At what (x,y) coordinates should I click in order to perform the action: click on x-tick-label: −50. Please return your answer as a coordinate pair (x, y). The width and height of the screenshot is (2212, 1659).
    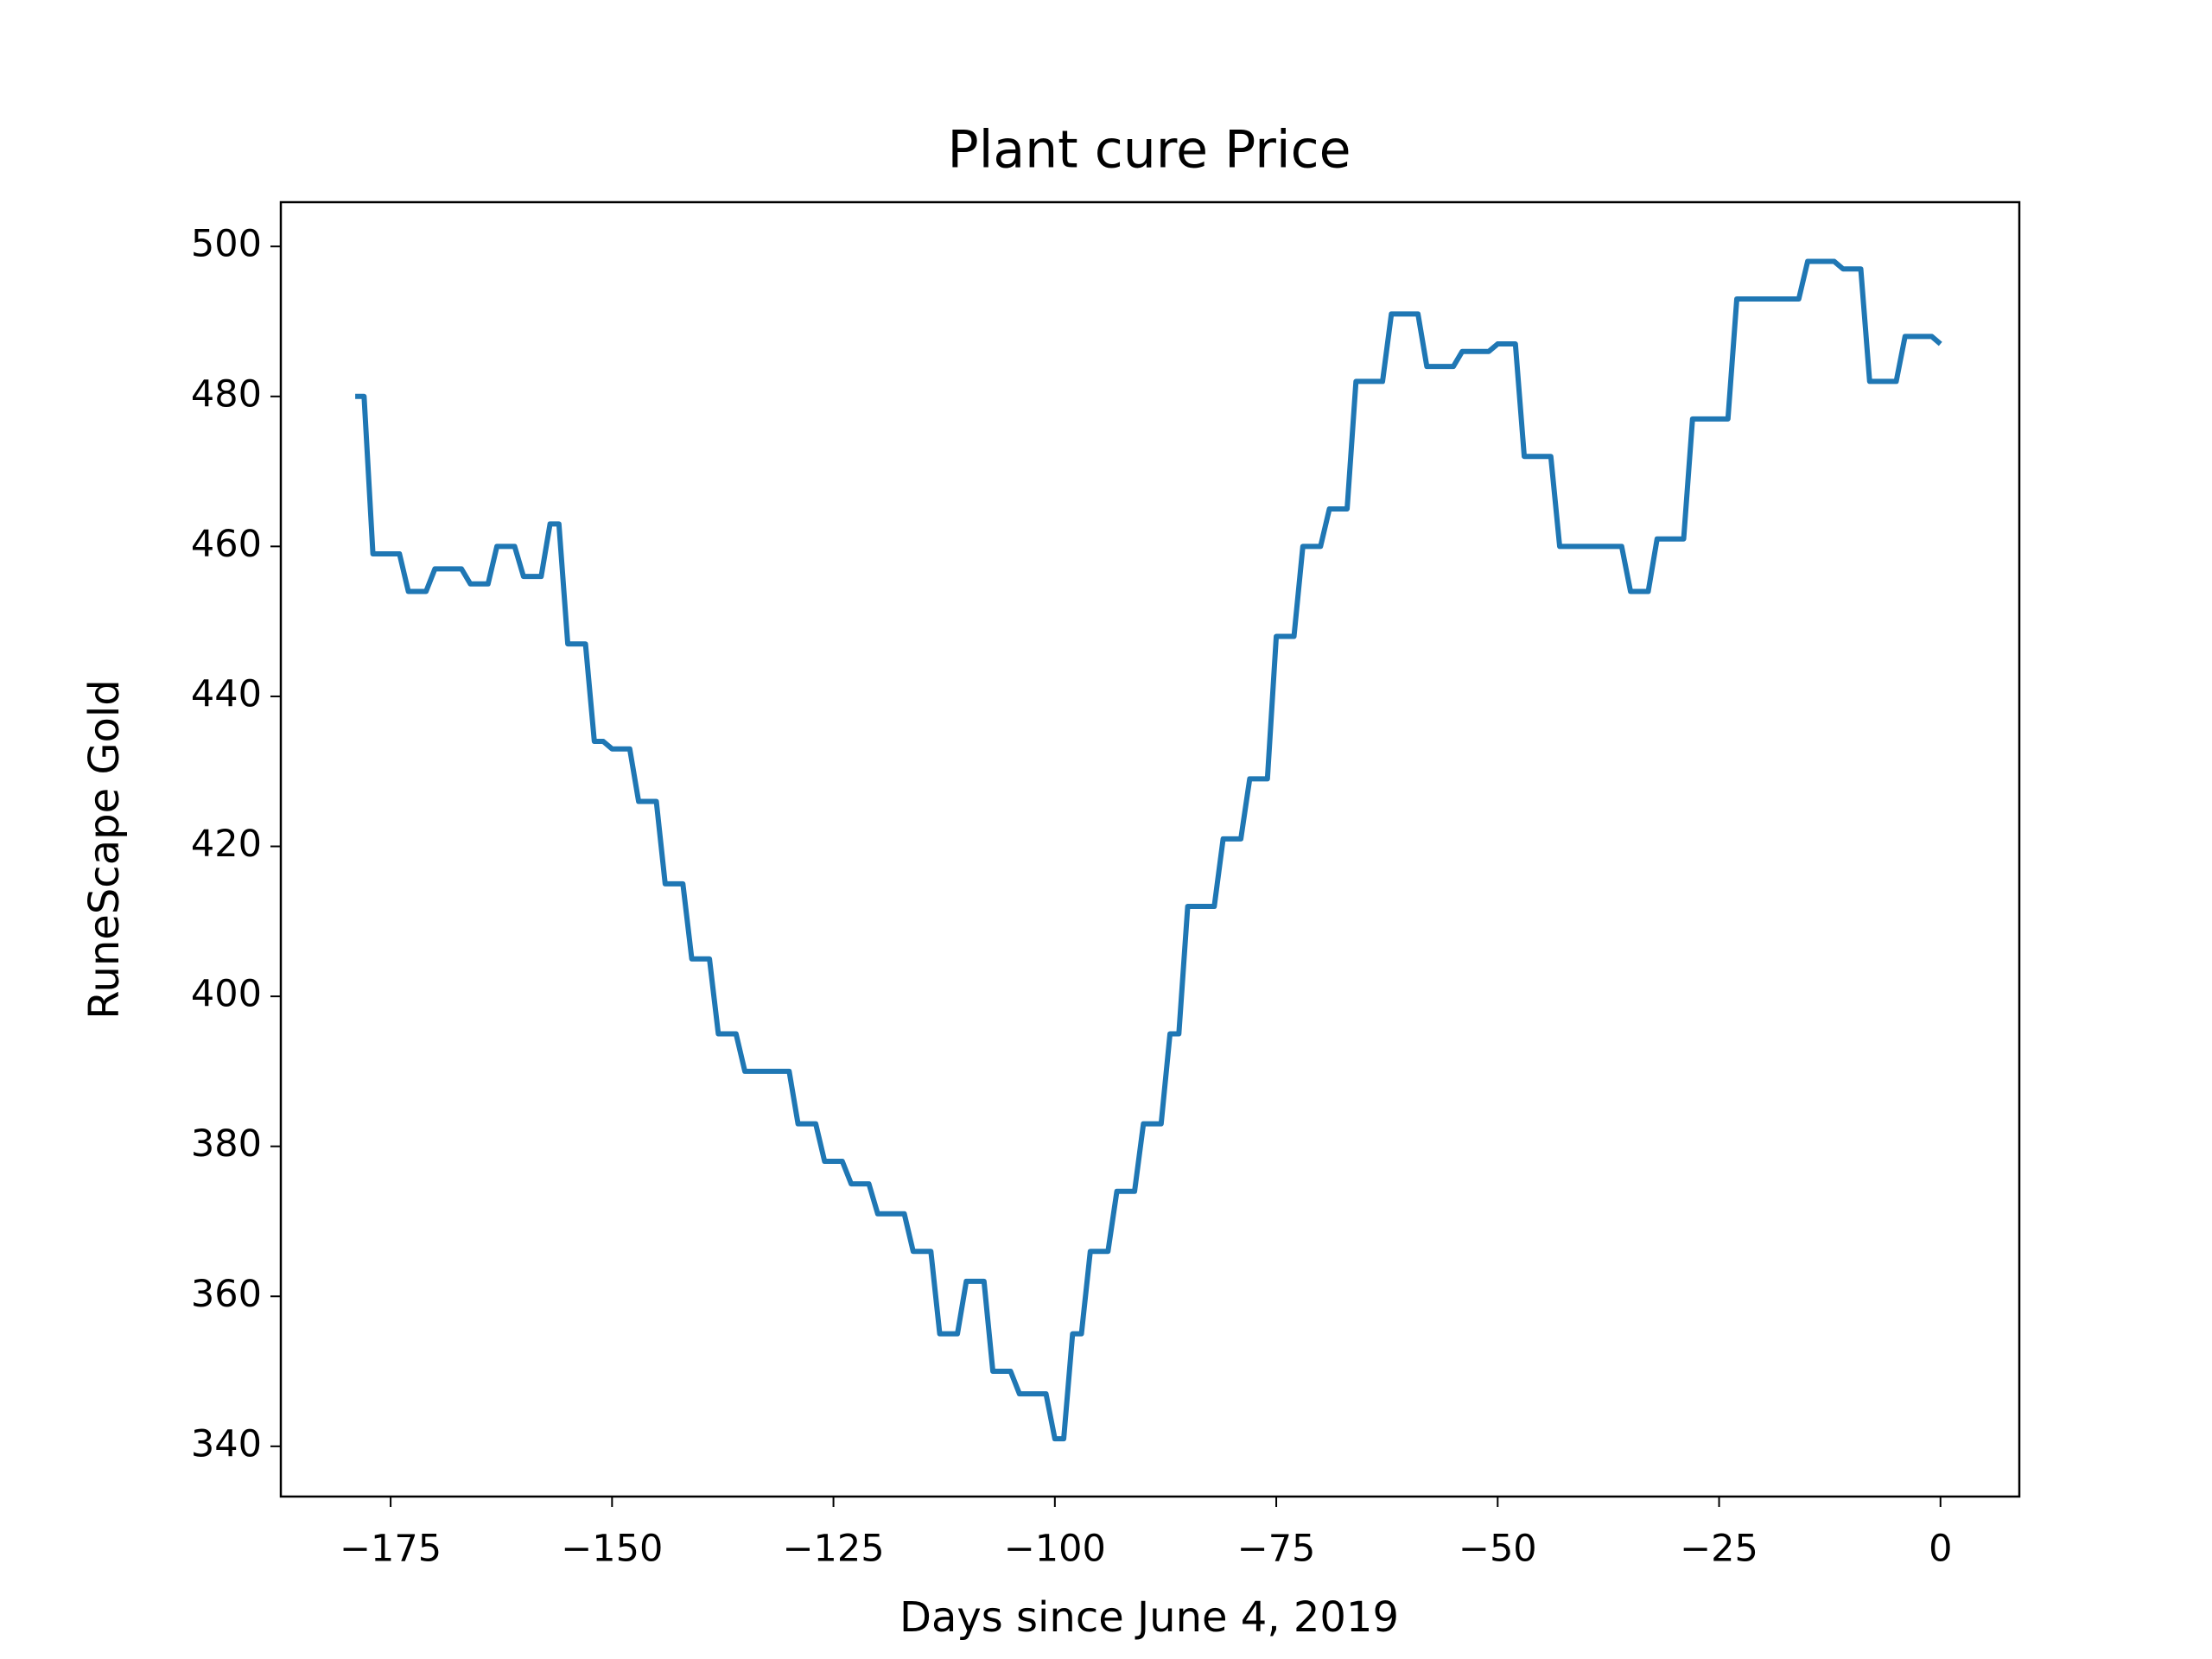
    Looking at the image, I should click on (1498, 1549).